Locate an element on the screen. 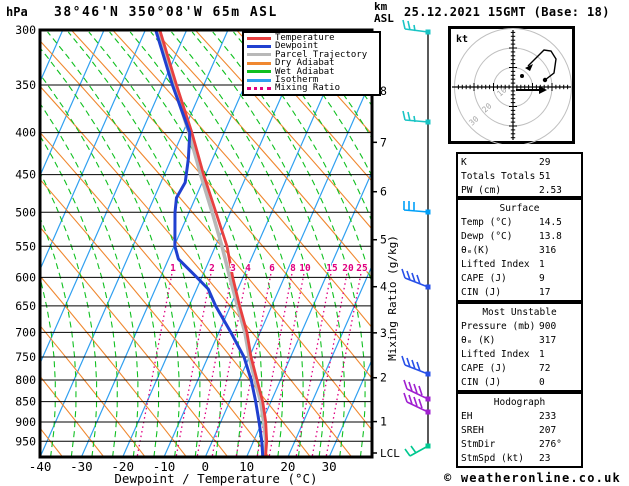  legend-swatch-wet-adiabat is located at coordinates (259, 72).